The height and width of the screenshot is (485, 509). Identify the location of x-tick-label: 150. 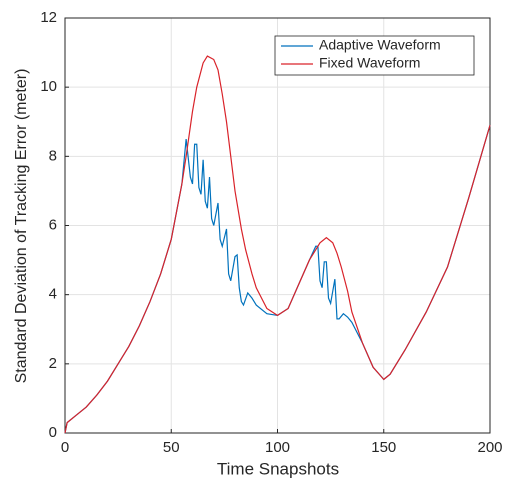
(383, 447).